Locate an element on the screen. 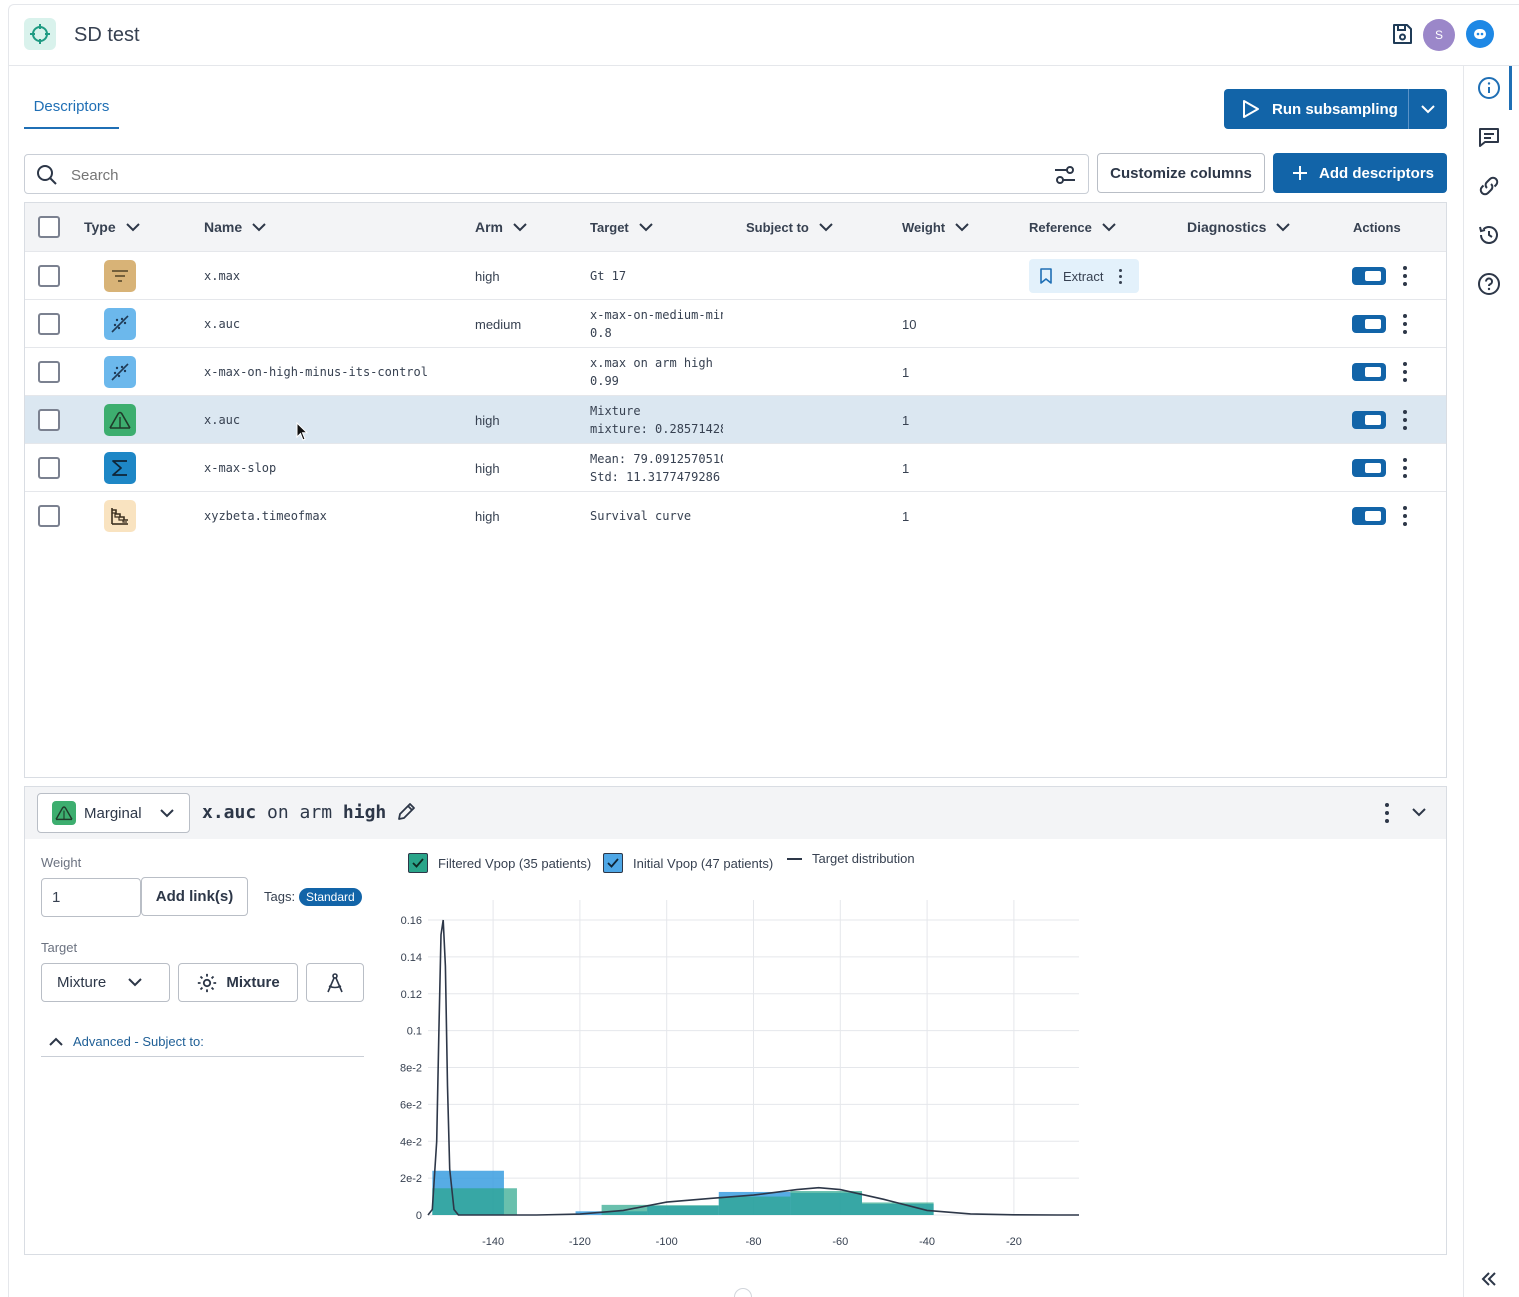 The width and height of the screenshot is (1519, 1297). distribution-icon is located at coordinates (64, 813).